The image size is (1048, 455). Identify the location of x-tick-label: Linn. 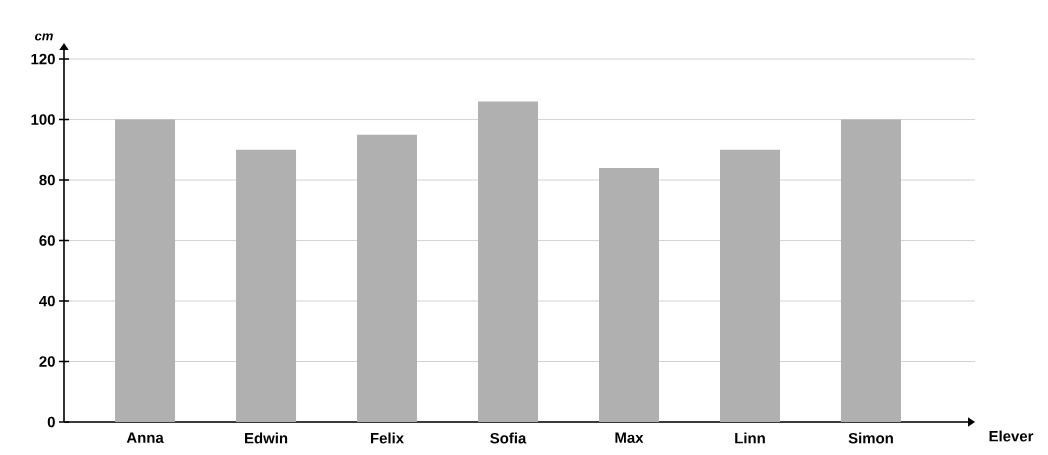
(750, 438).